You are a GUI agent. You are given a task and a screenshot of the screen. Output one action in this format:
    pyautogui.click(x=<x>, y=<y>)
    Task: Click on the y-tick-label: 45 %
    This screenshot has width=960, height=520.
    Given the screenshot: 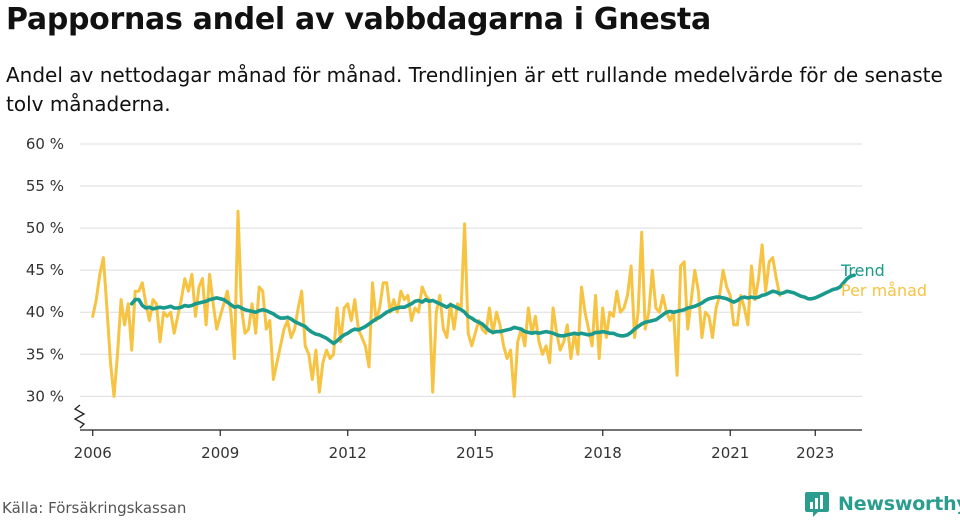 What is the action you would take?
    pyautogui.click(x=45, y=270)
    